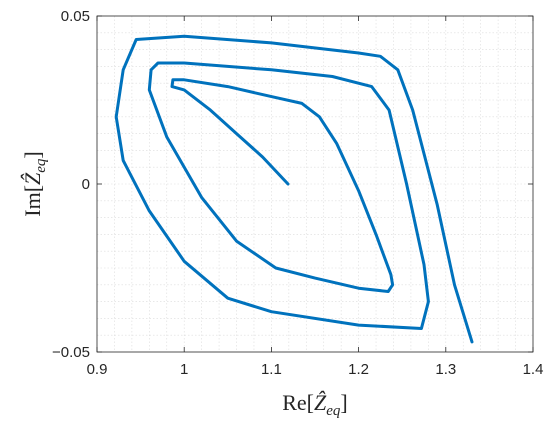 The image size is (550, 426). Describe the element at coordinates (71, 352) in the screenshot. I see `y-tick-label: −0.05` at that location.